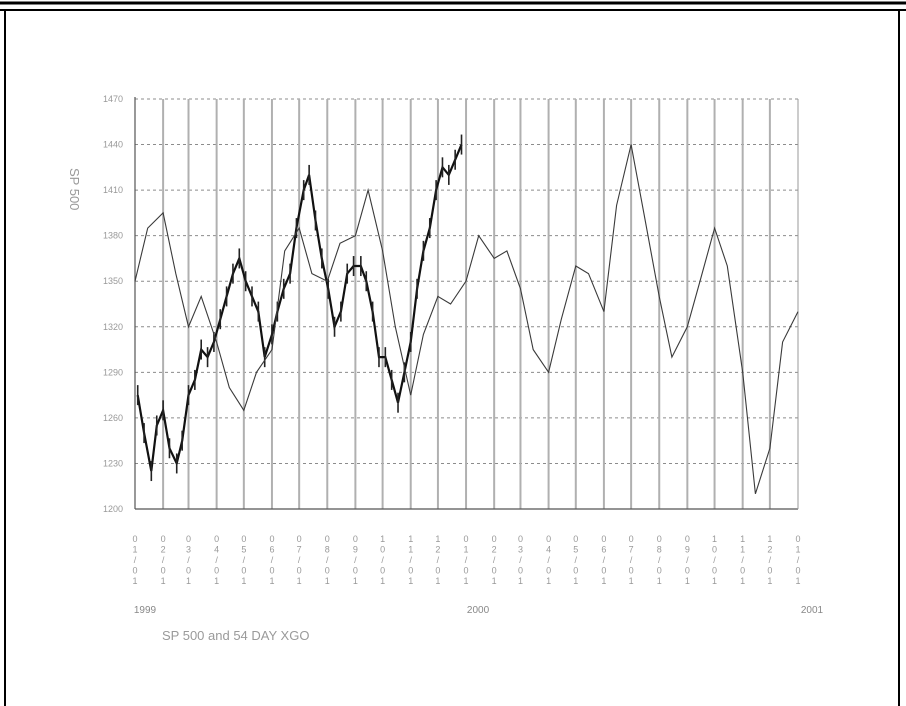 The height and width of the screenshot is (706, 906). What do you see at coordinates (113, 418) in the screenshot?
I see `y-tick-label: 1260` at bounding box center [113, 418].